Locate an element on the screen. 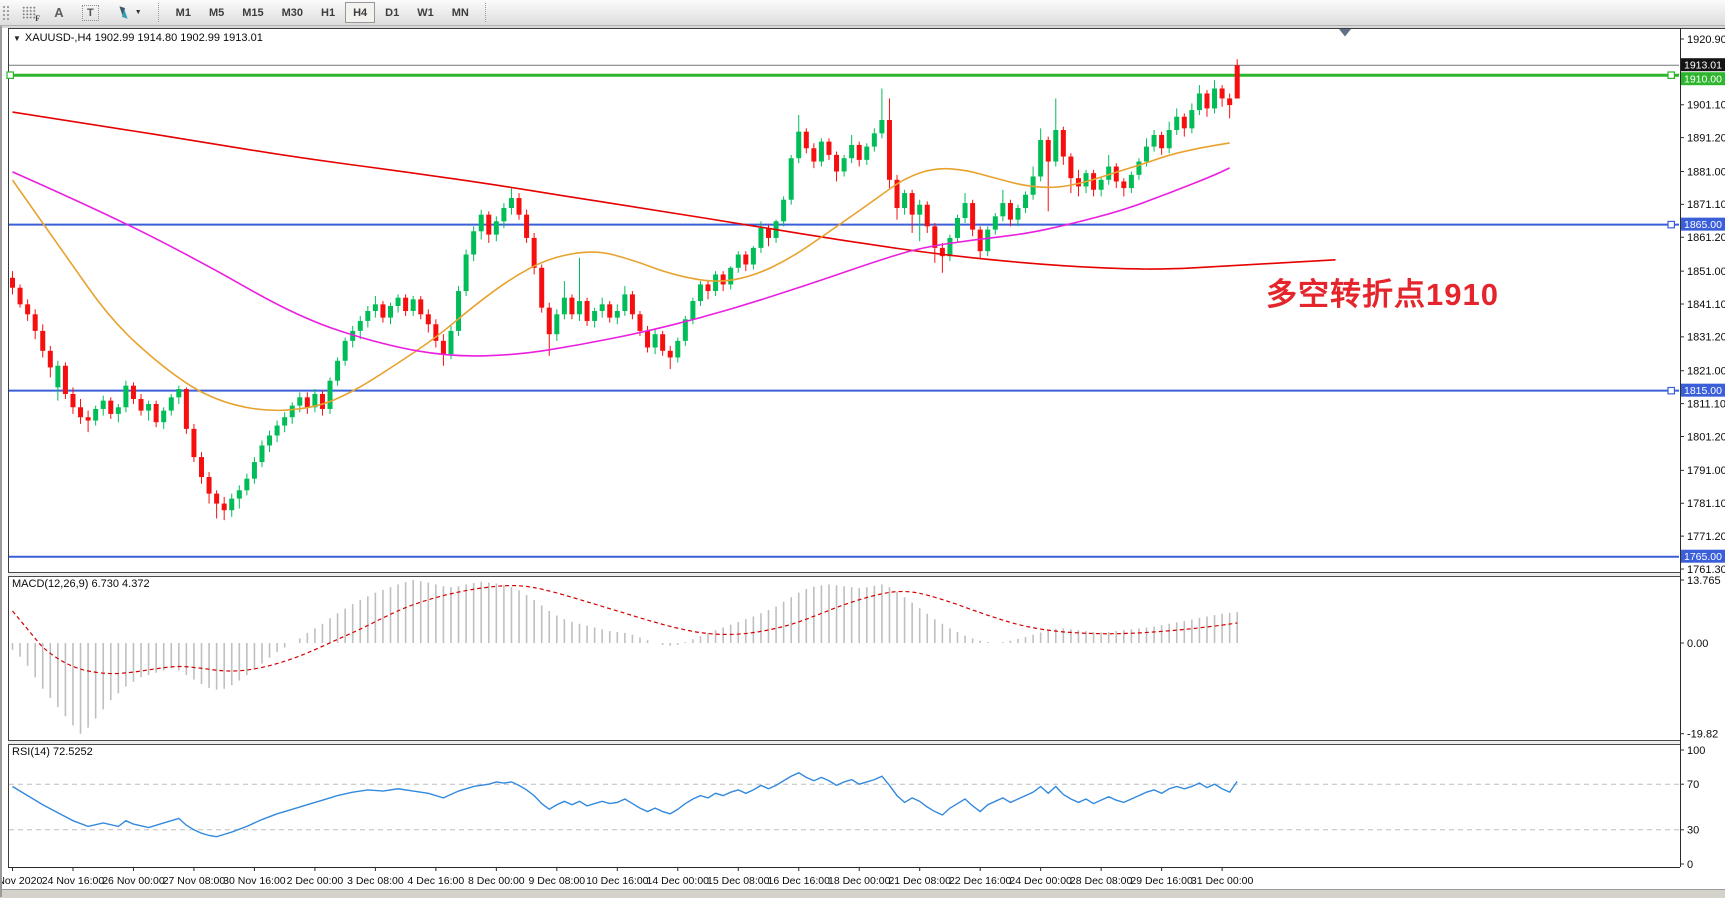  hline-1910 is located at coordinates (842, 75).